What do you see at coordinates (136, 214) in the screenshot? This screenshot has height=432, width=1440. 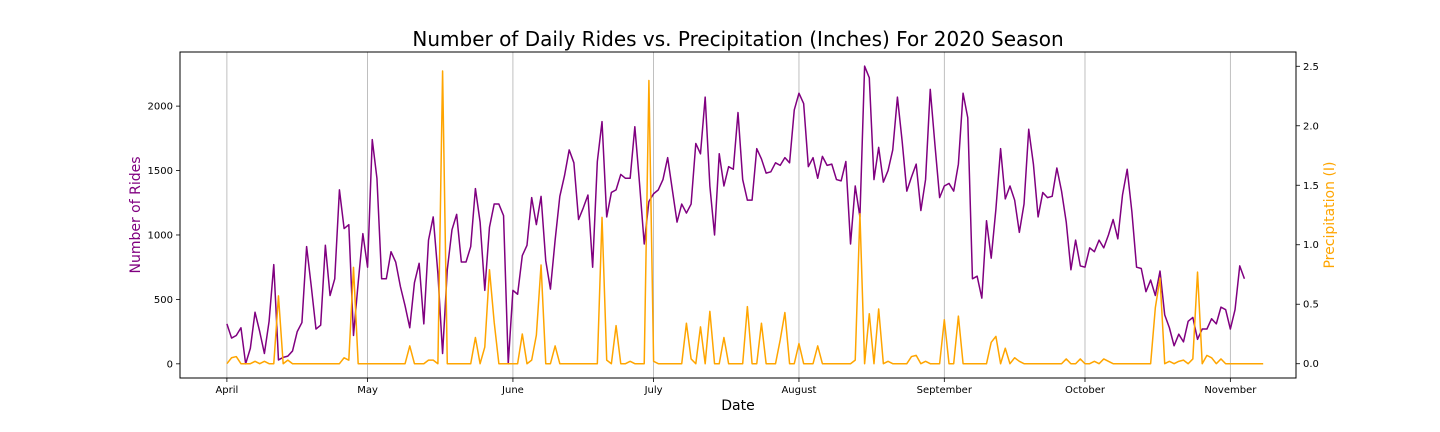 I see `y-axis-label-left: Number of Rides` at bounding box center [136, 214].